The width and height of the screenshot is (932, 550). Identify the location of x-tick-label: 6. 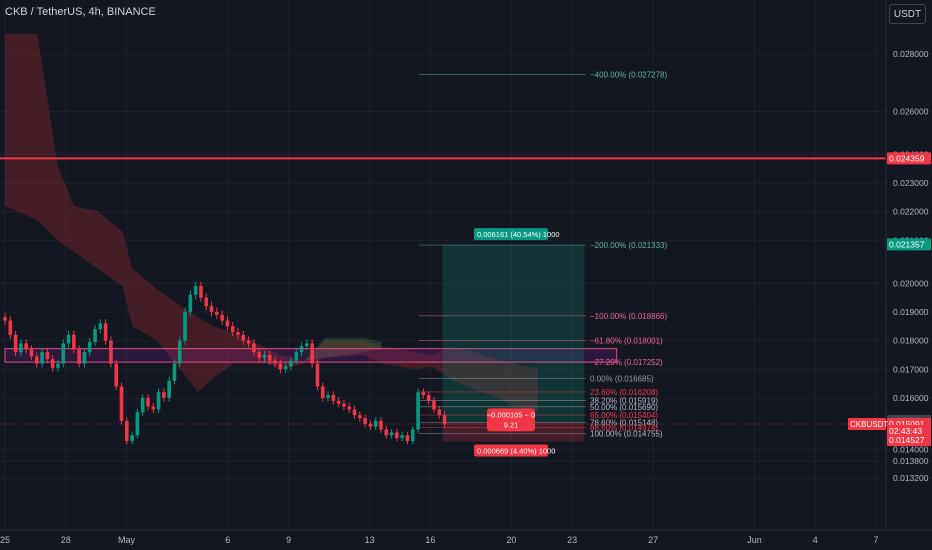
(227, 540).